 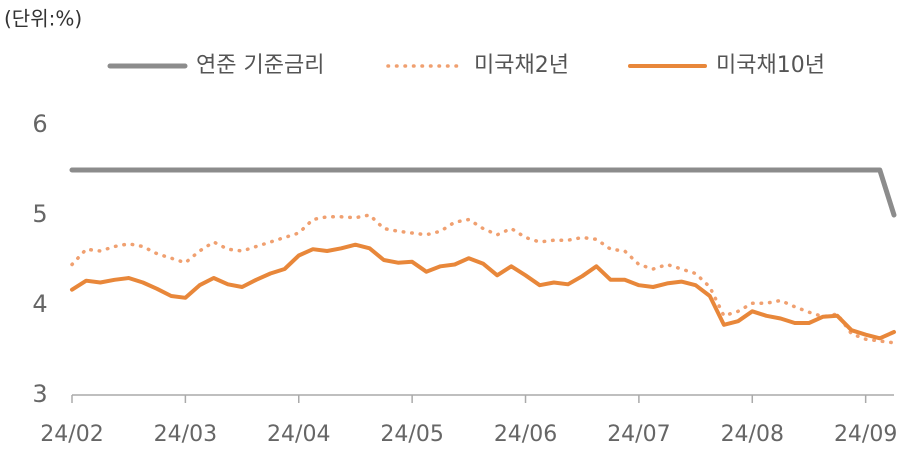 I want to click on legend-label: 연준 기준금리, so click(x=260, y=65).